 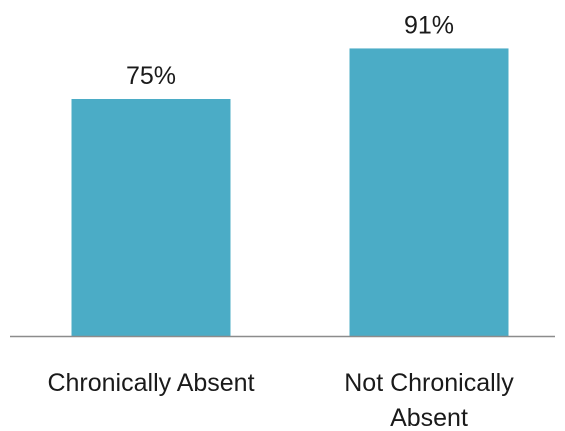 What do you see at coordinates (150, 383) in the screenshot?
I see `category-label-0: Chronically Absent` at bounding box center [150, 383].